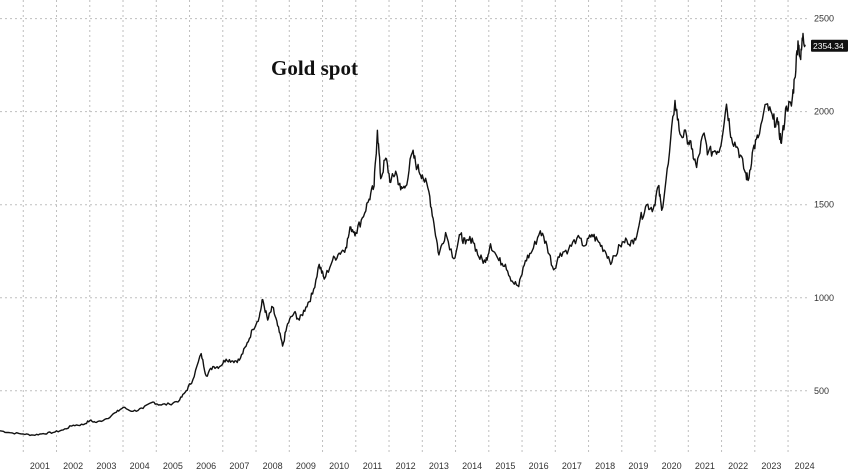 The width and height of the screenshot is (848, 473). What do you see at coordinates (406, 466) in the screenshot?
I see `x-tick-label: 2012` at bounding box center [406, 466].